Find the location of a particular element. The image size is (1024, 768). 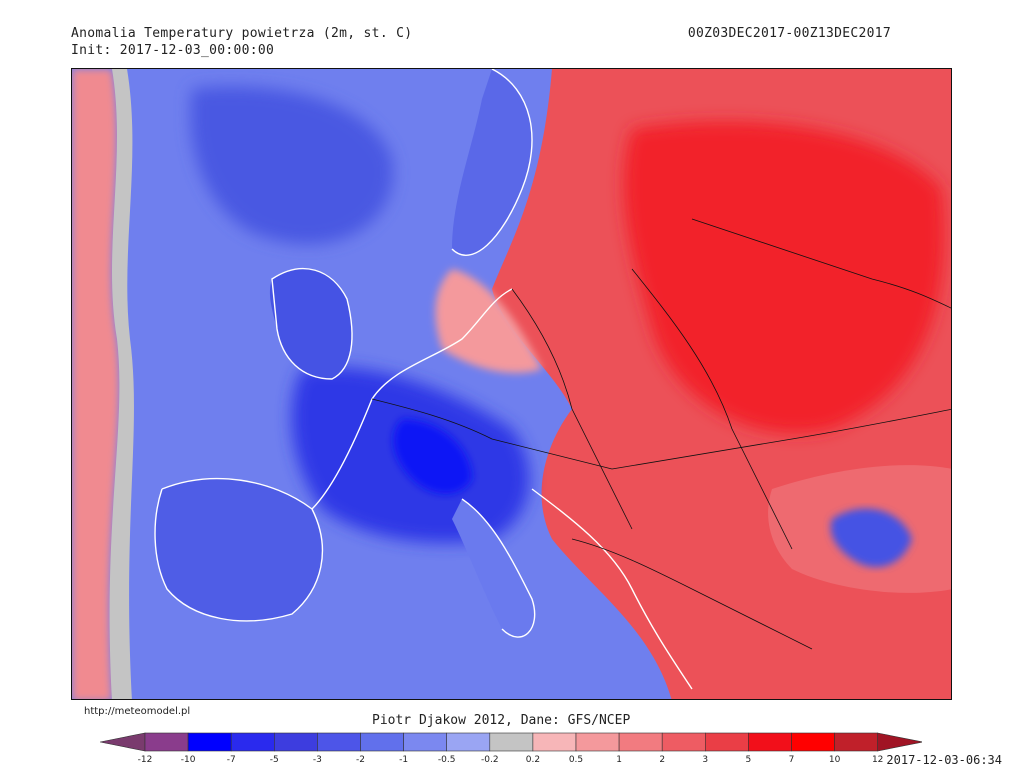

generated-timestamp: 2017-12-03-06:34 is located at coordinates (944, 760).